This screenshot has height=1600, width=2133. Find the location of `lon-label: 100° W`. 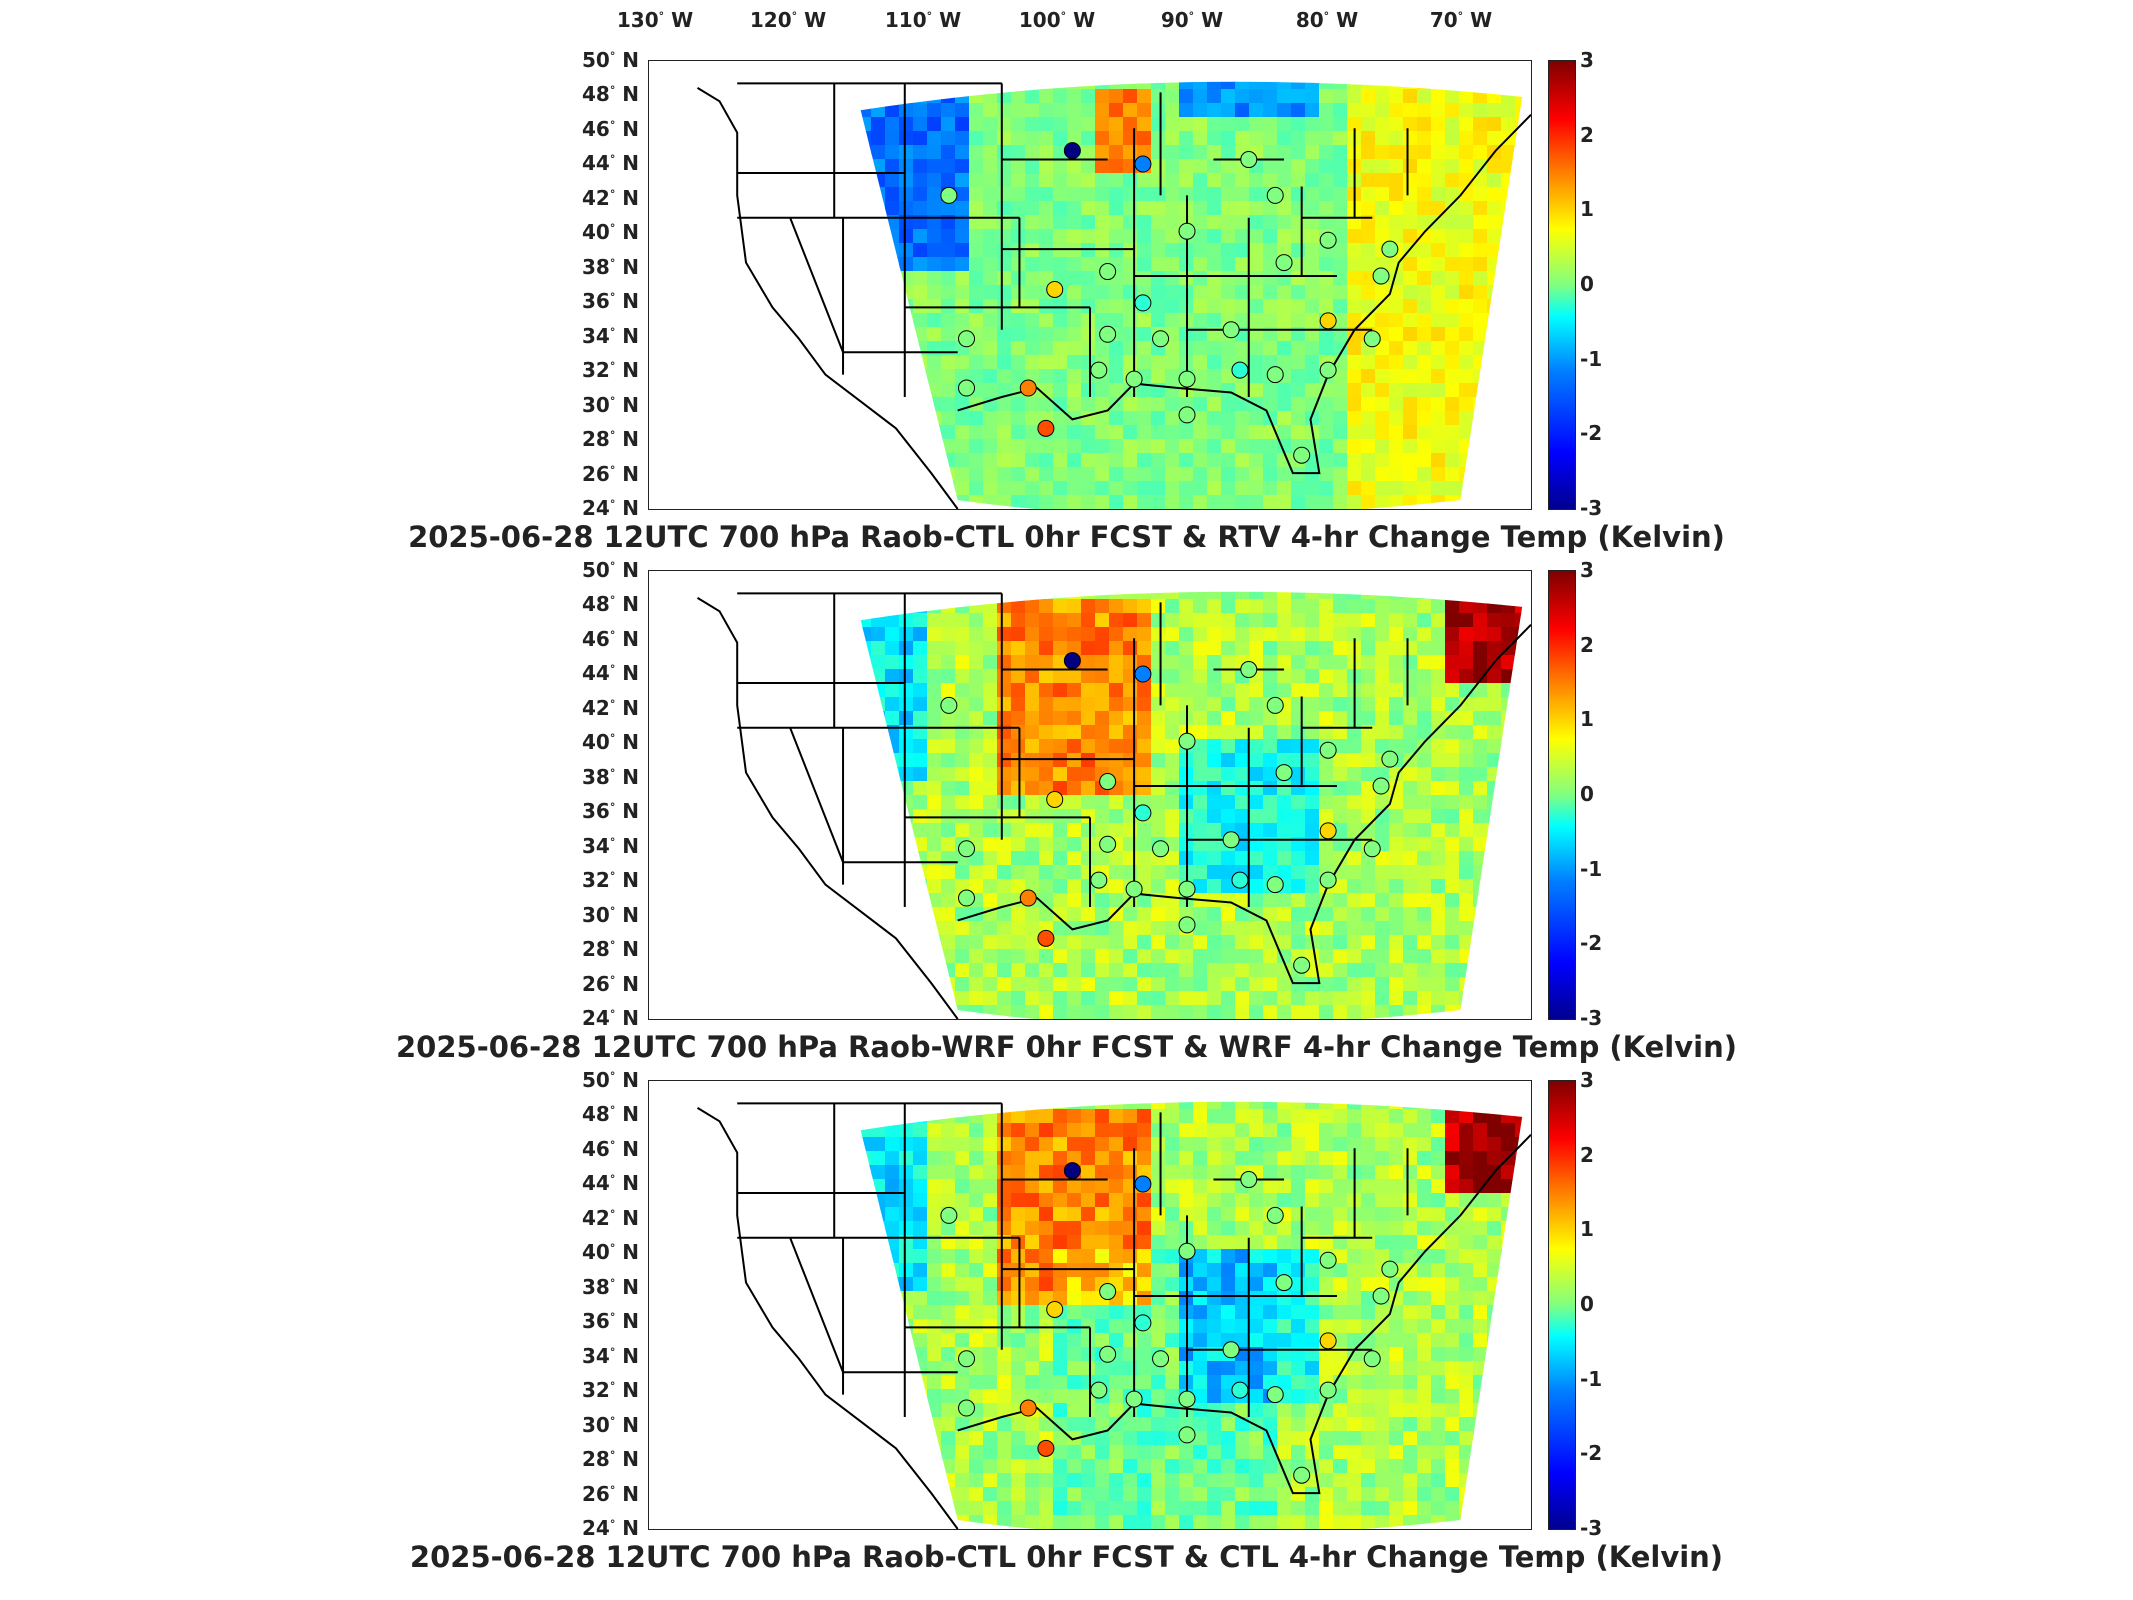

lon-label: 100° W is located at coordinates (1057, 20).